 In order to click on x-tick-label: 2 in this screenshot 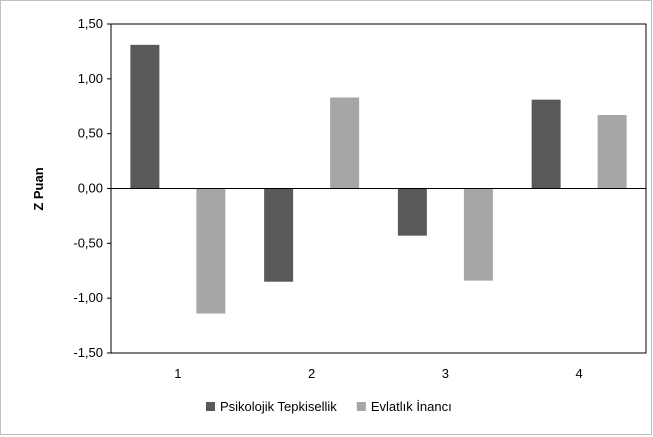, I will do `click(311, 373)`.